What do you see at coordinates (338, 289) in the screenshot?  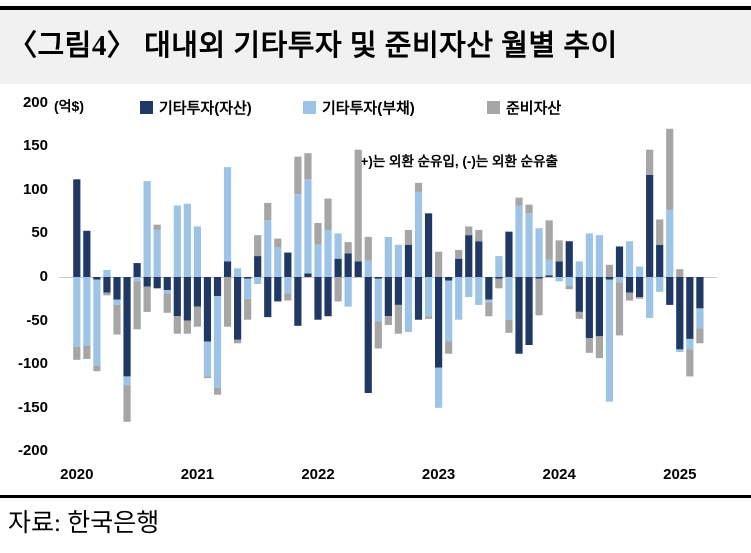 I see `bar-segment-2022-03-s2` at bounding box center [338, 289].